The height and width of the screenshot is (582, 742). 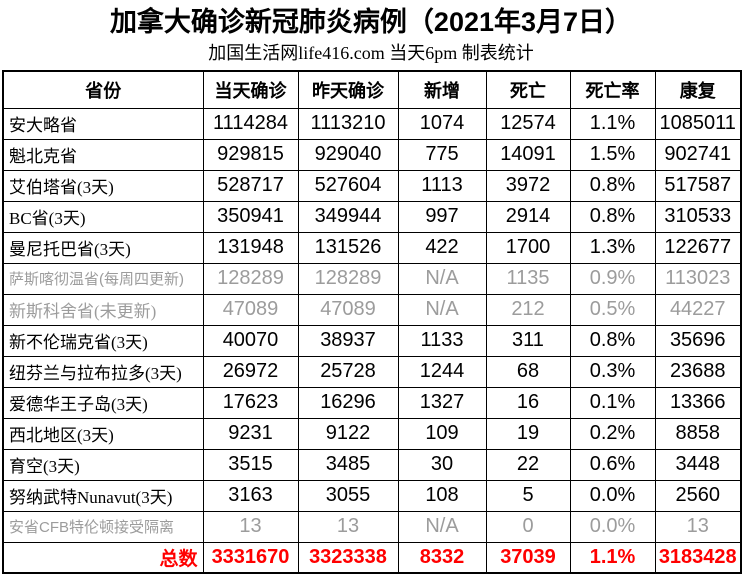 I want to click on table-row: 新不伦瑞克省(3天) 40070 38937 1133 311 0.8% 35696, so click(x=372, y=340).